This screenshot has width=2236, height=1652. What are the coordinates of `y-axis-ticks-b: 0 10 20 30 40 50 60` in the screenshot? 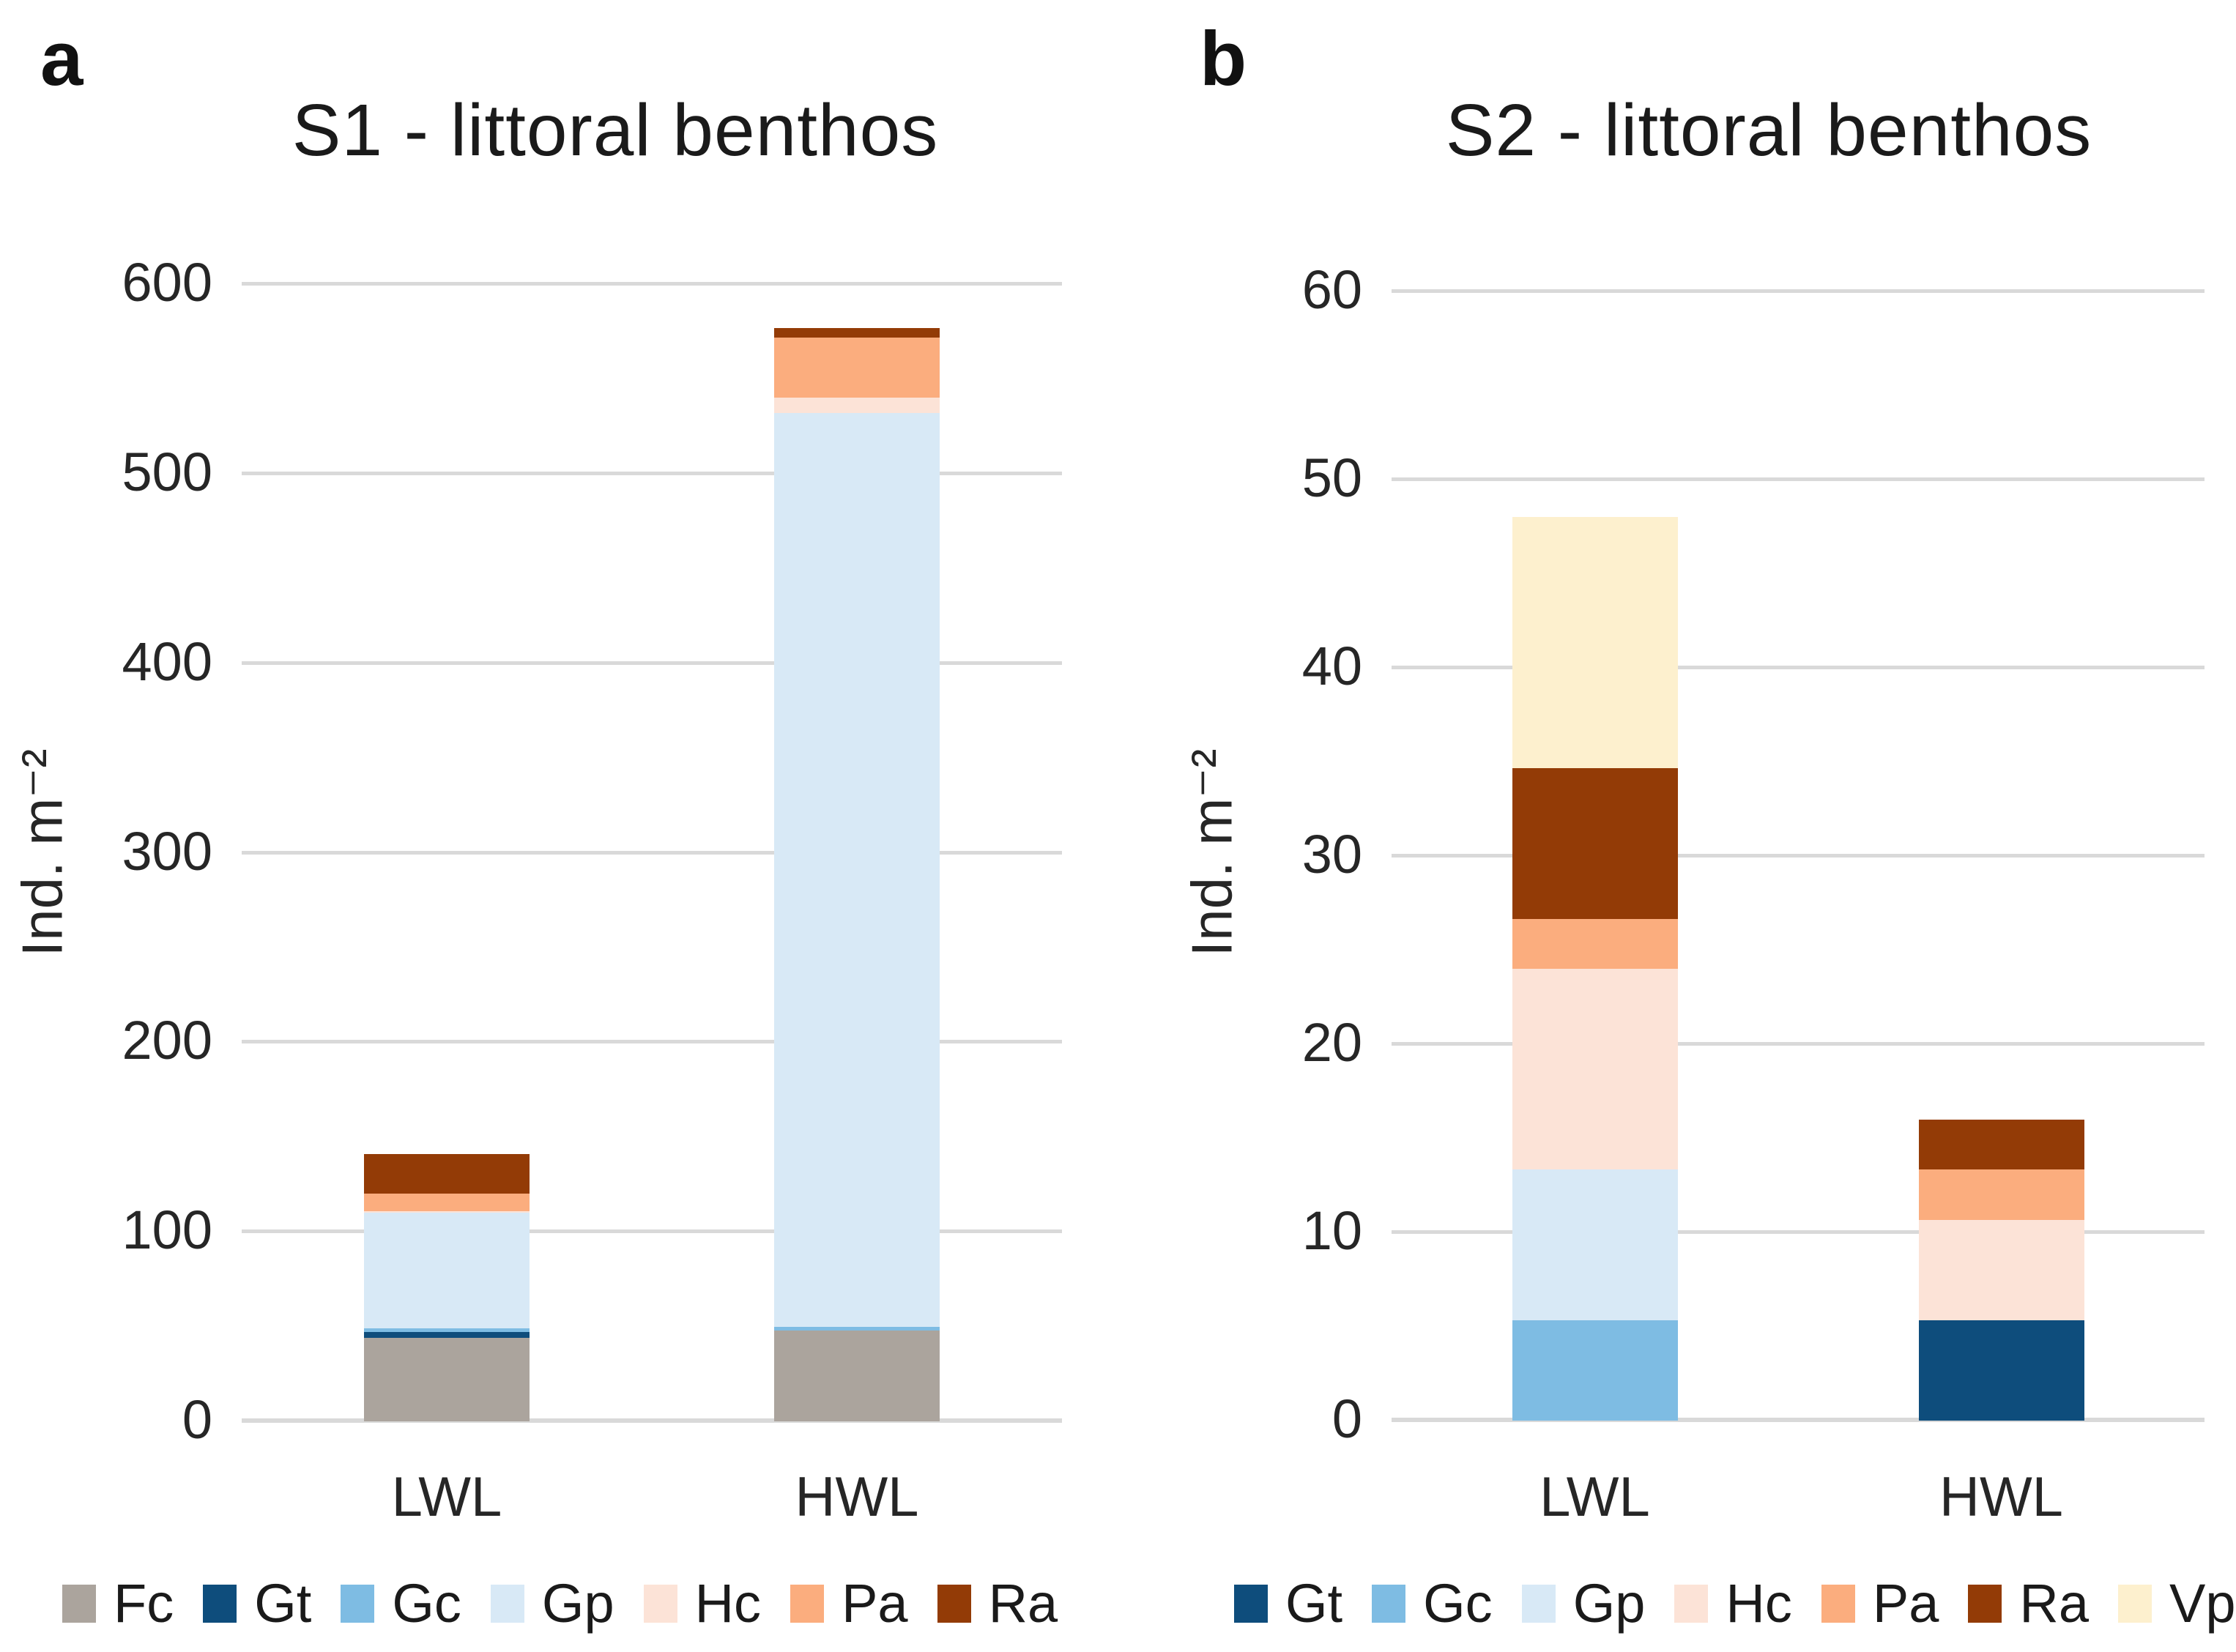 It's located at (1278, 855).